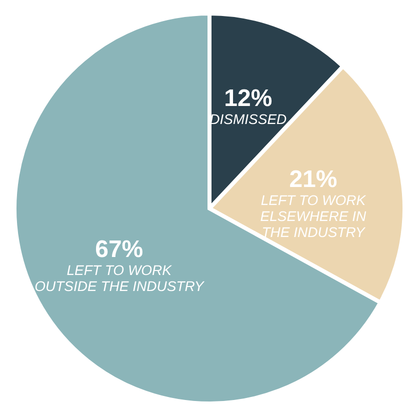 The image size is (419, 417). What do you see at coordinates (120, 278) in the screenshot?
I see `slice-label: LEFT TO WORK OUTSIDE THE INDUSTRY` at bounding box center [120, 278].